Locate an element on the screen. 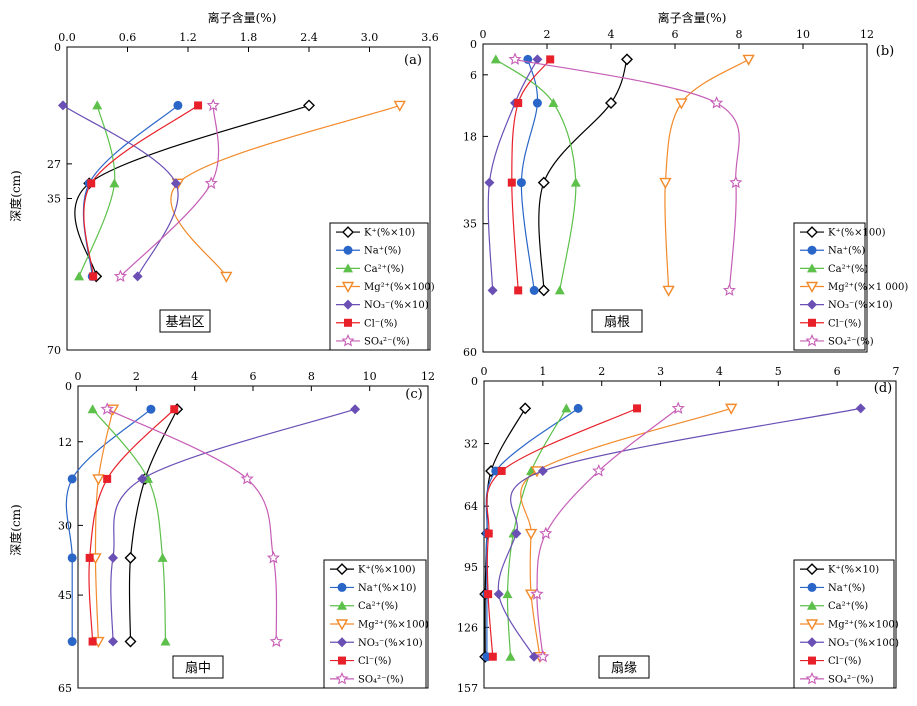 Image resolution: width=917 pixels, height=706 pixels. x-tick-label: 1 is located at coordinates (542, 371).